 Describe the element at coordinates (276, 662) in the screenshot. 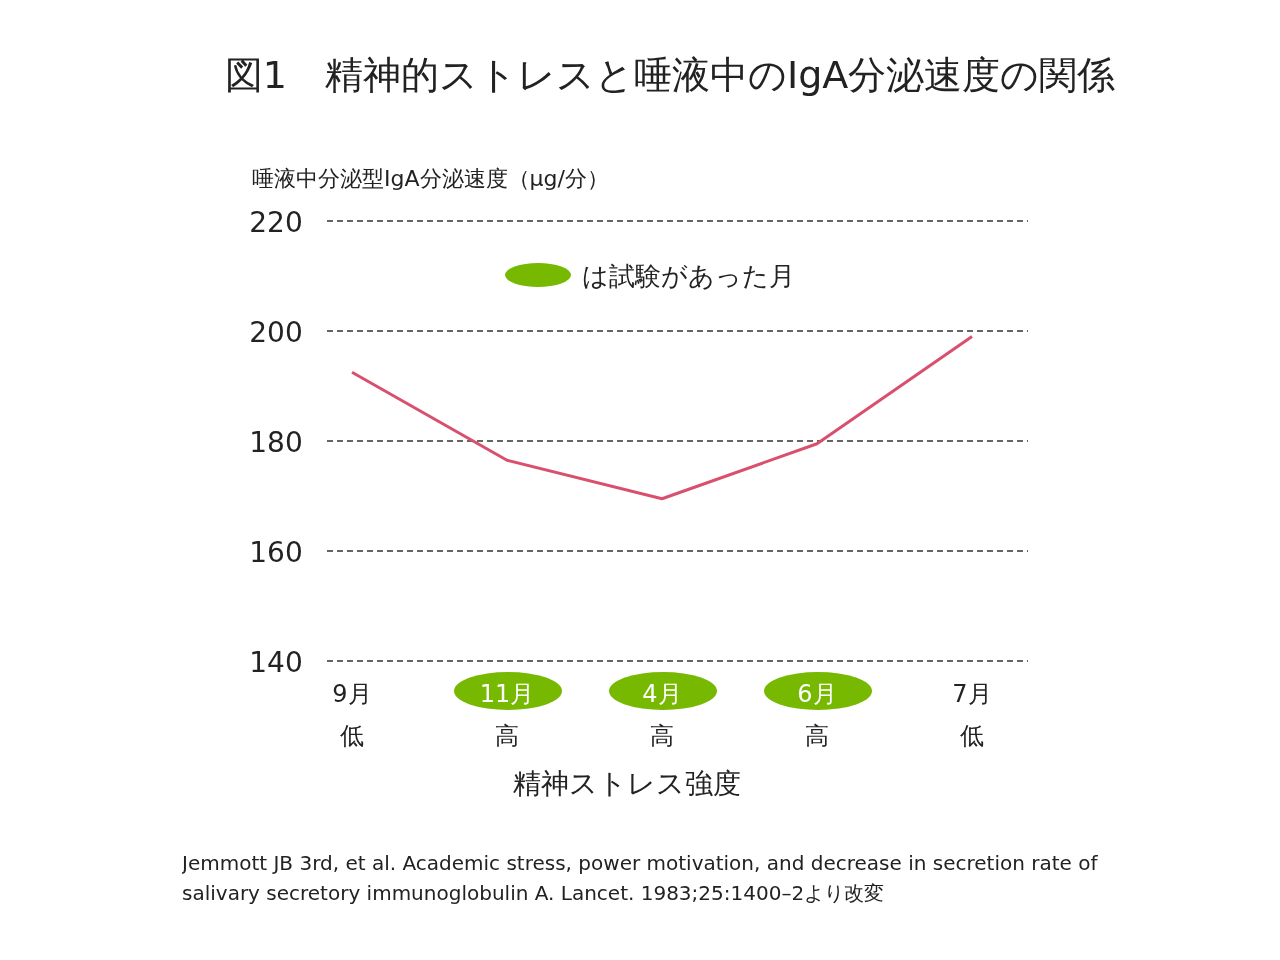

I see `y-tick-label: 140` at that location.